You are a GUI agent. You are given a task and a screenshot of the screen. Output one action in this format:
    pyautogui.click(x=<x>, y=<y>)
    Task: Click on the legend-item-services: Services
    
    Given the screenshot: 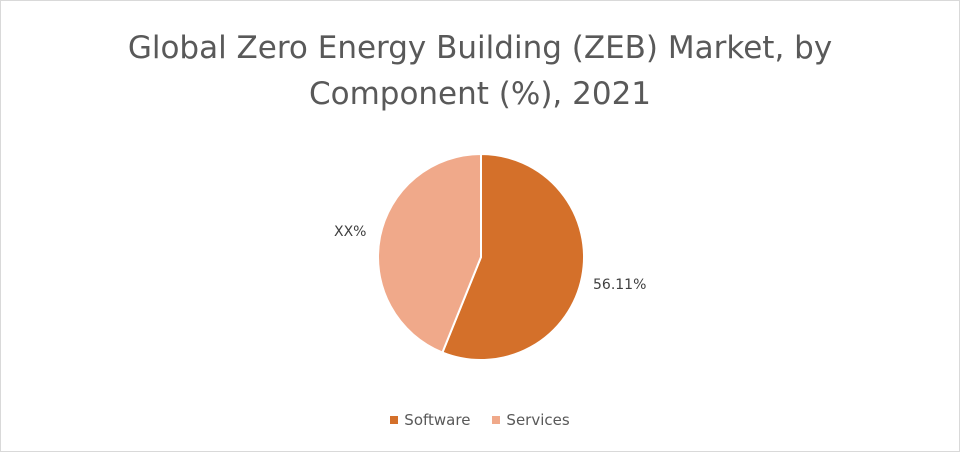 What is the action you would take?
    pyautogui.click(x=531, y=420)
    